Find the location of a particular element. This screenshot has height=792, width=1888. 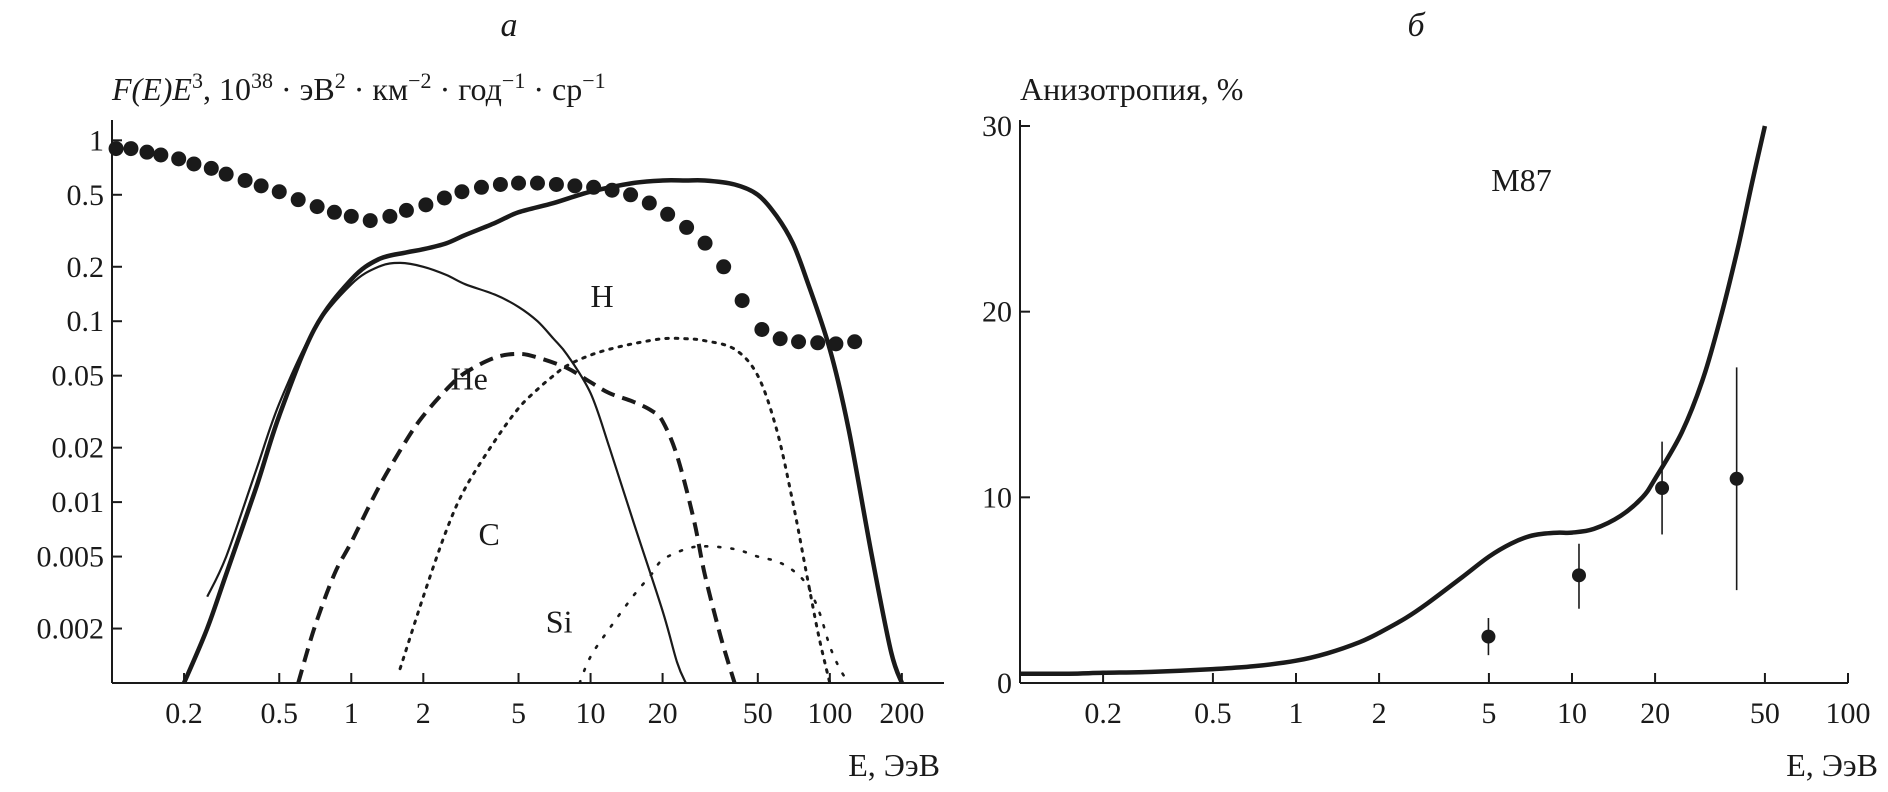

series-label-c: C is located at coordinates (488, 534).